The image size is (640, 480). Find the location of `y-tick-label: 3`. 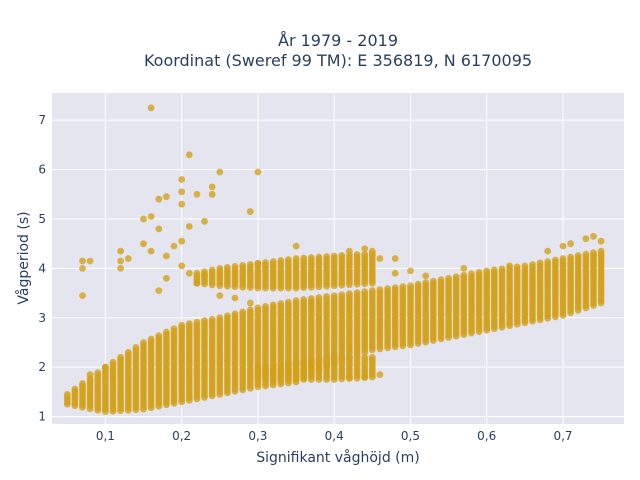

y-tick-label: 3 is located at coordinates (42, 318).